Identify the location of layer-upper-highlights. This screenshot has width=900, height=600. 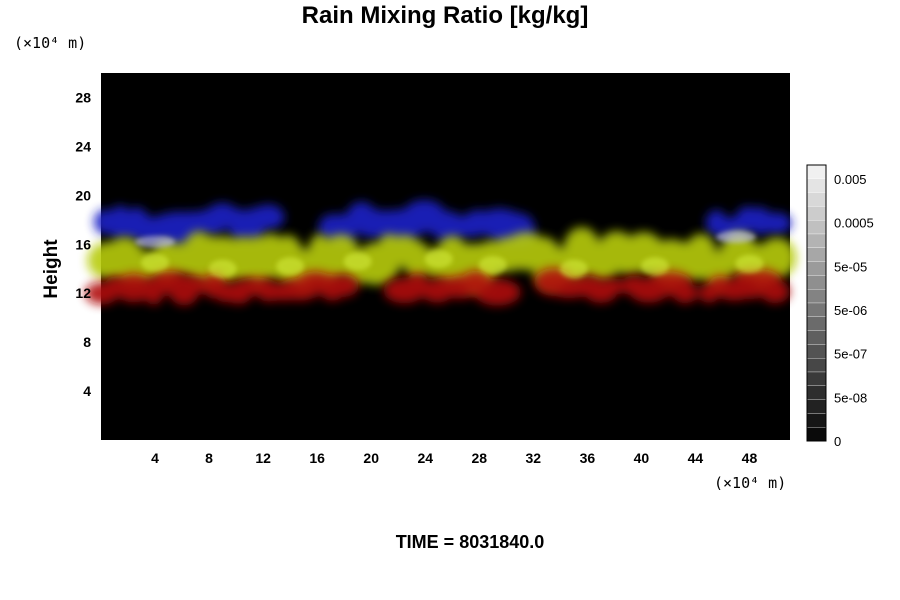
(445, 239).